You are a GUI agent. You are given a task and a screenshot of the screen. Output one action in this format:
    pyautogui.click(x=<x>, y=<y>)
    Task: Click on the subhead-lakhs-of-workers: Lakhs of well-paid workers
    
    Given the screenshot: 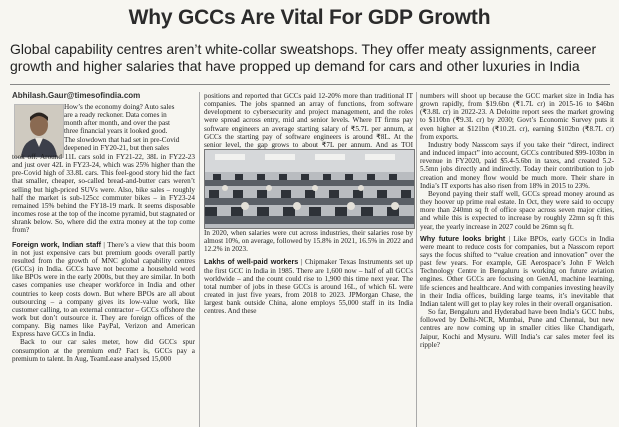 What is the action you would take?
    pyautogui.click(x=251, y=262)
    